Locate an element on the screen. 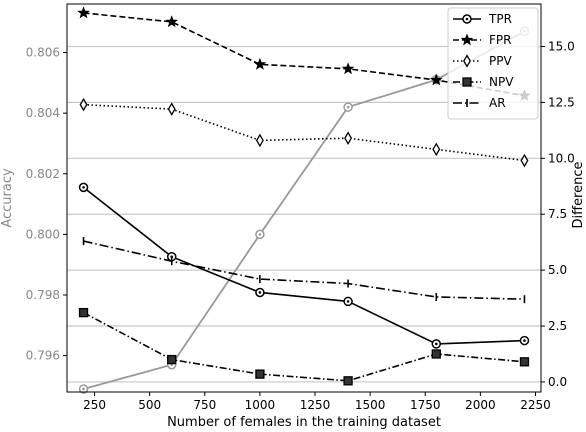 The width and height of the screenshot is (586, 432). x-tick-label: 1250 is located at coordinates (315, 405).